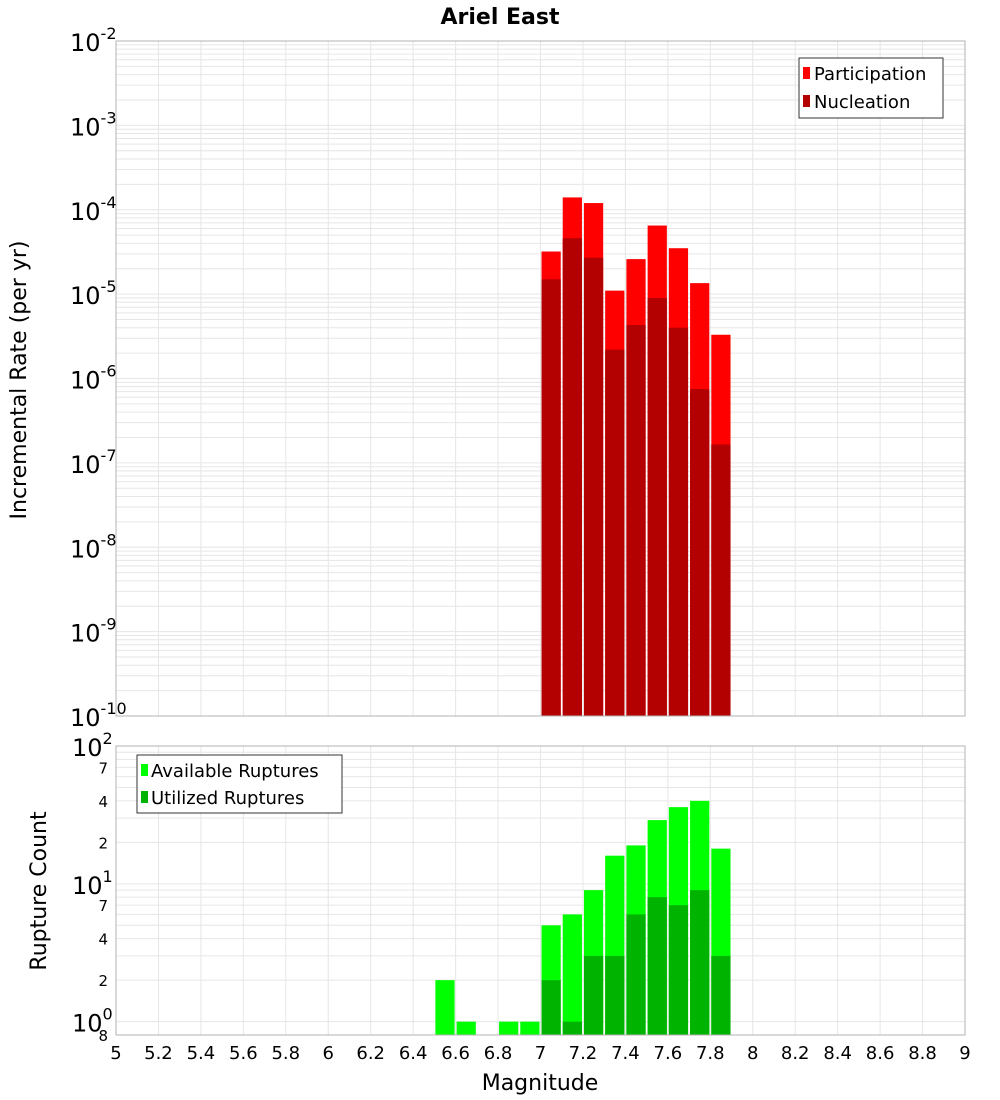 This screenshot has height=1100, width=1000. I want to click on x-tick-label: 7.8, so click(710, 1053).